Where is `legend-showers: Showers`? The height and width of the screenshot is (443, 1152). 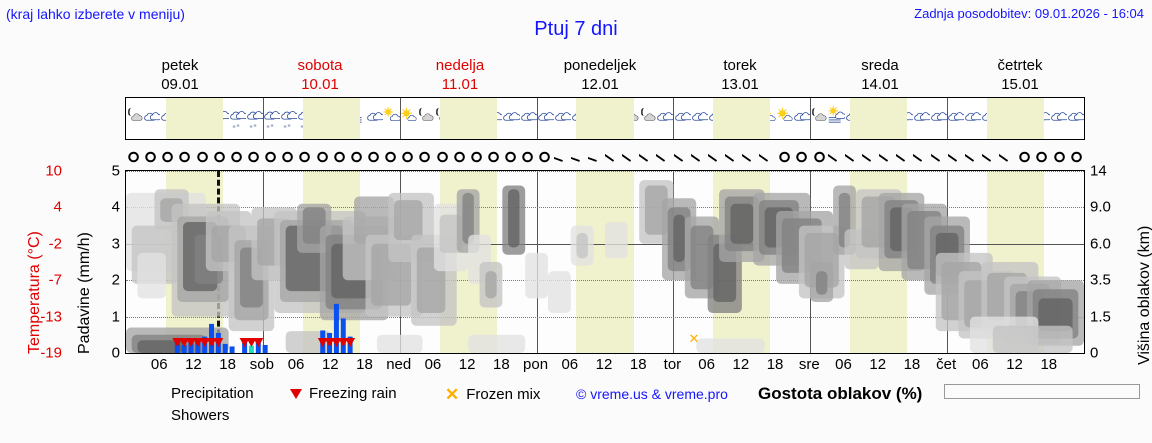
legend-showers: Showers is located at coordinates (179, 415).